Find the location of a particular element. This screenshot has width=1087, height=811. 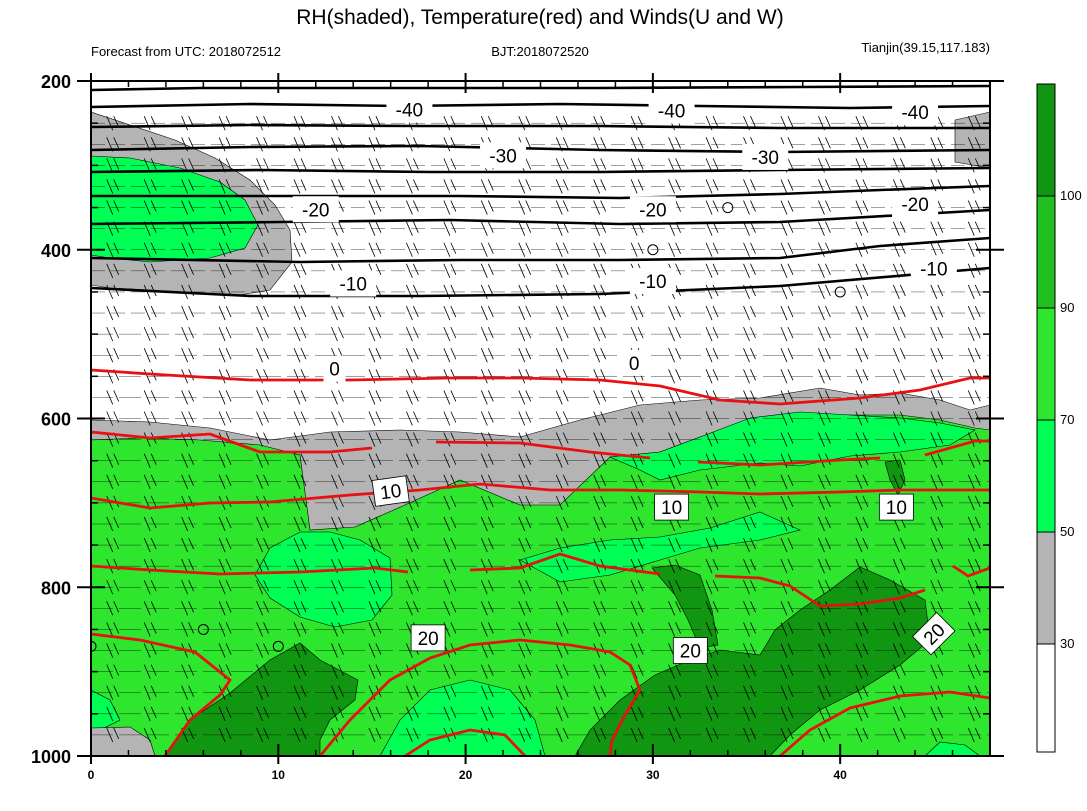

y-tick-label: 600 is located at coordinates (56, 420).